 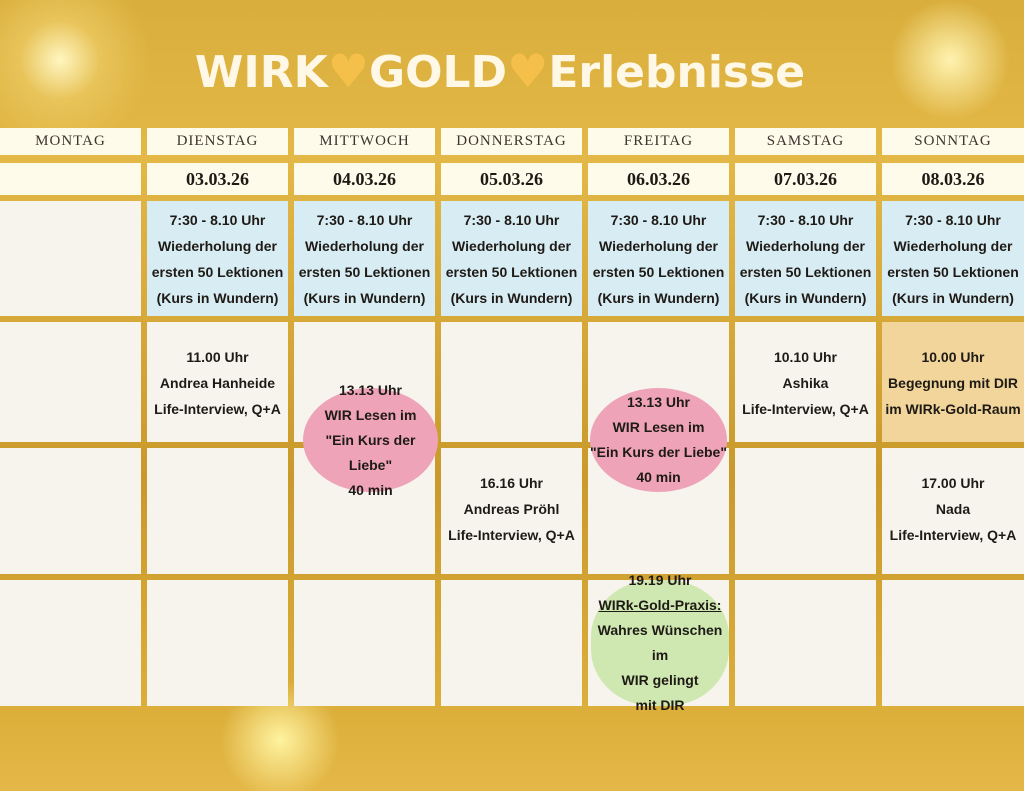 I want to click on cell-text: 05.03.26, so click(x=511, y=178).